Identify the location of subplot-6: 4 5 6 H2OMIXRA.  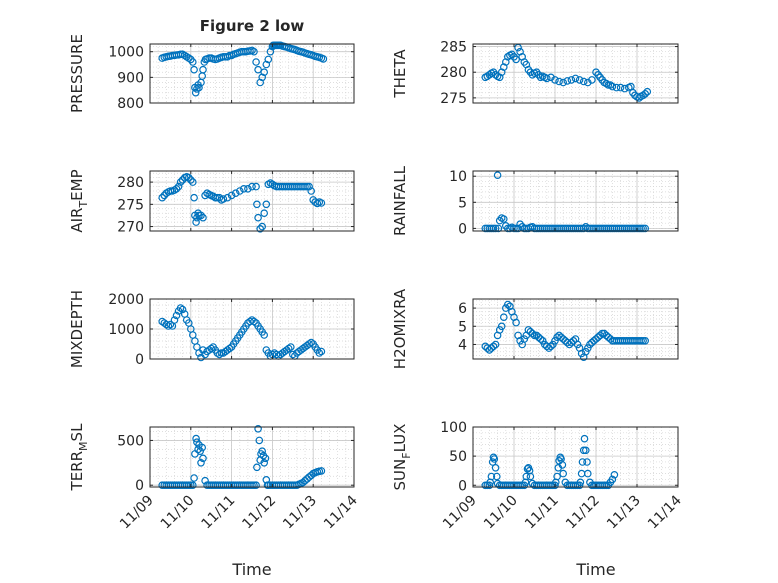
(535, 328).